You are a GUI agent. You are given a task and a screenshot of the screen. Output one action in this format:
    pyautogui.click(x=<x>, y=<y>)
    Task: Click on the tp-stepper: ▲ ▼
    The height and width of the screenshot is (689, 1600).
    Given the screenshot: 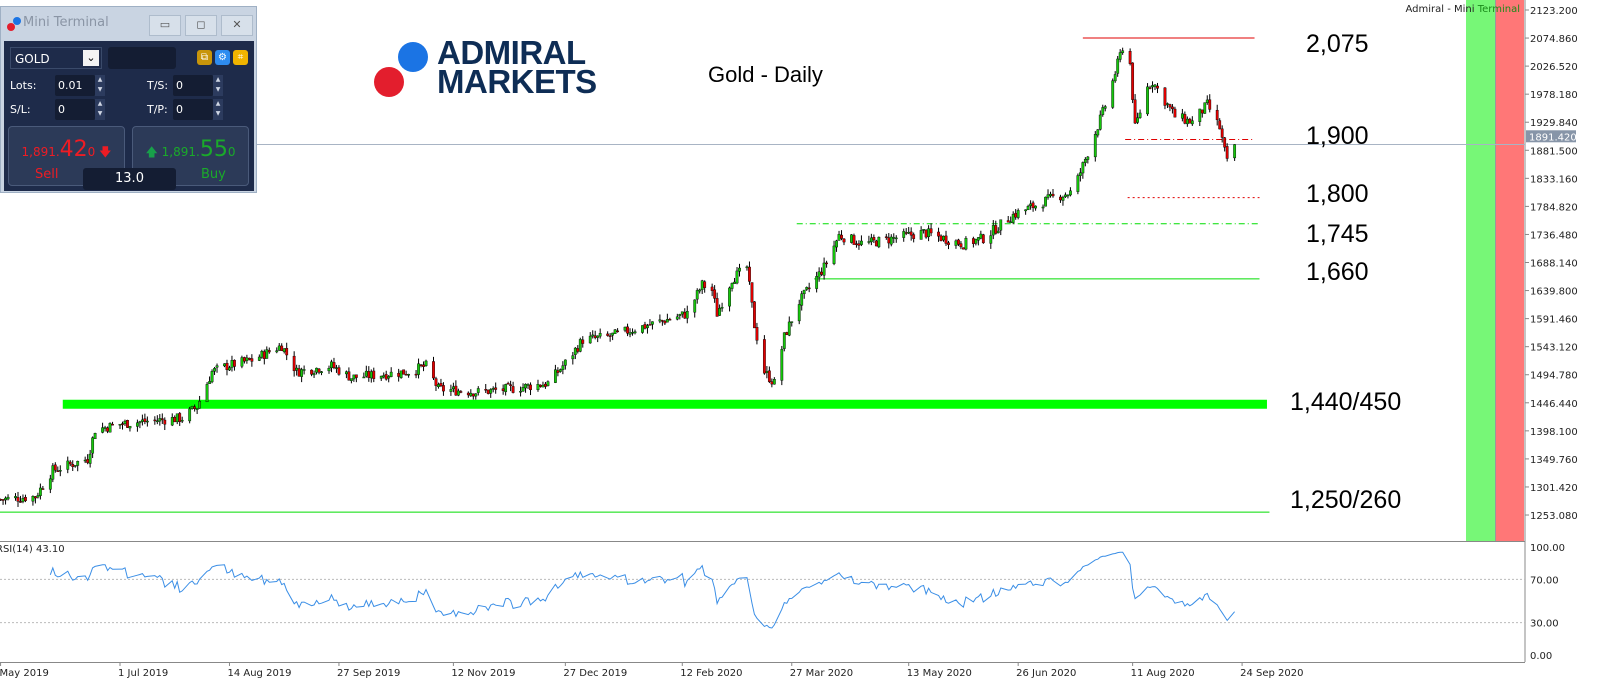 What is the action you would take?
    pyautogui.click(x=218, y=109)
    